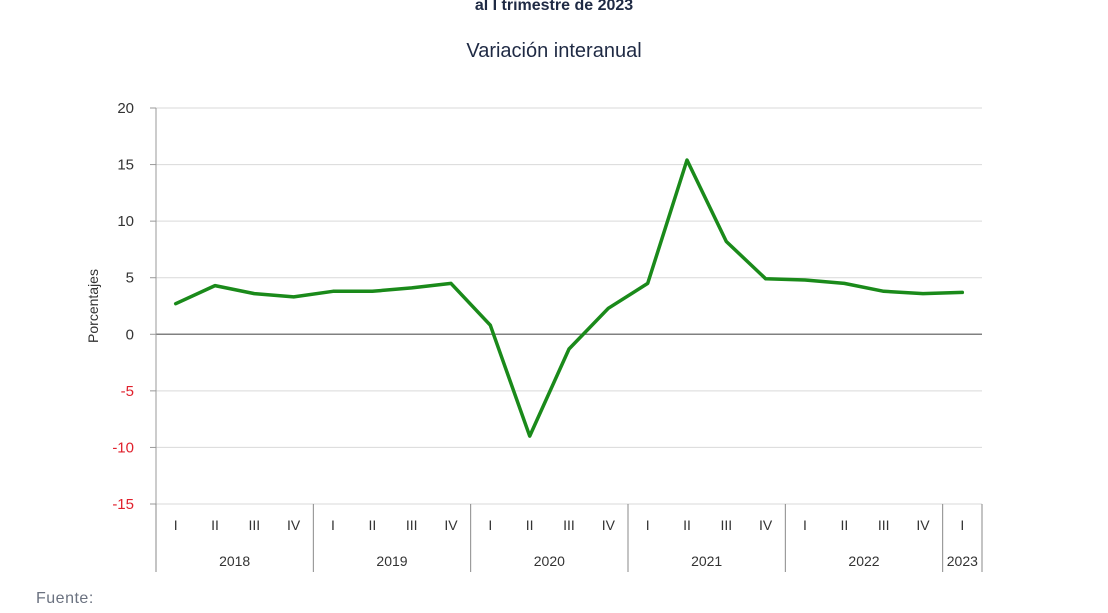  Describe the element at coordinates (962, 561) in the screenshot. I see `x-tick-label-year: 2023` at that location.